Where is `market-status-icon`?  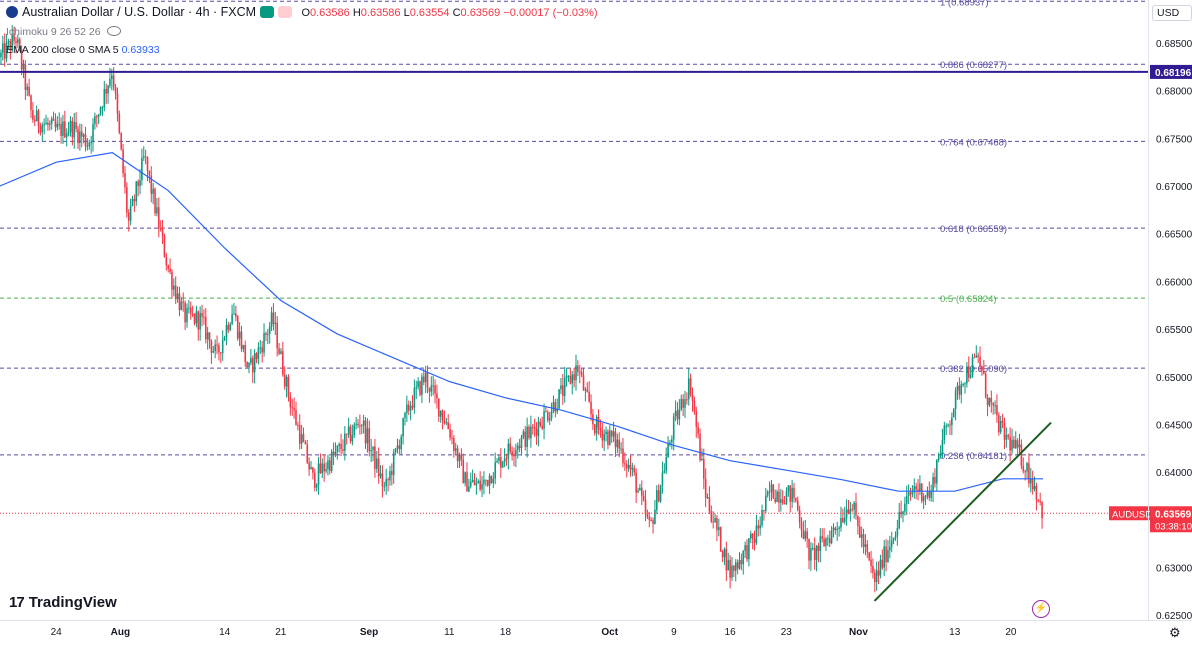 market-status-icon is located at coordinates (267, 12).